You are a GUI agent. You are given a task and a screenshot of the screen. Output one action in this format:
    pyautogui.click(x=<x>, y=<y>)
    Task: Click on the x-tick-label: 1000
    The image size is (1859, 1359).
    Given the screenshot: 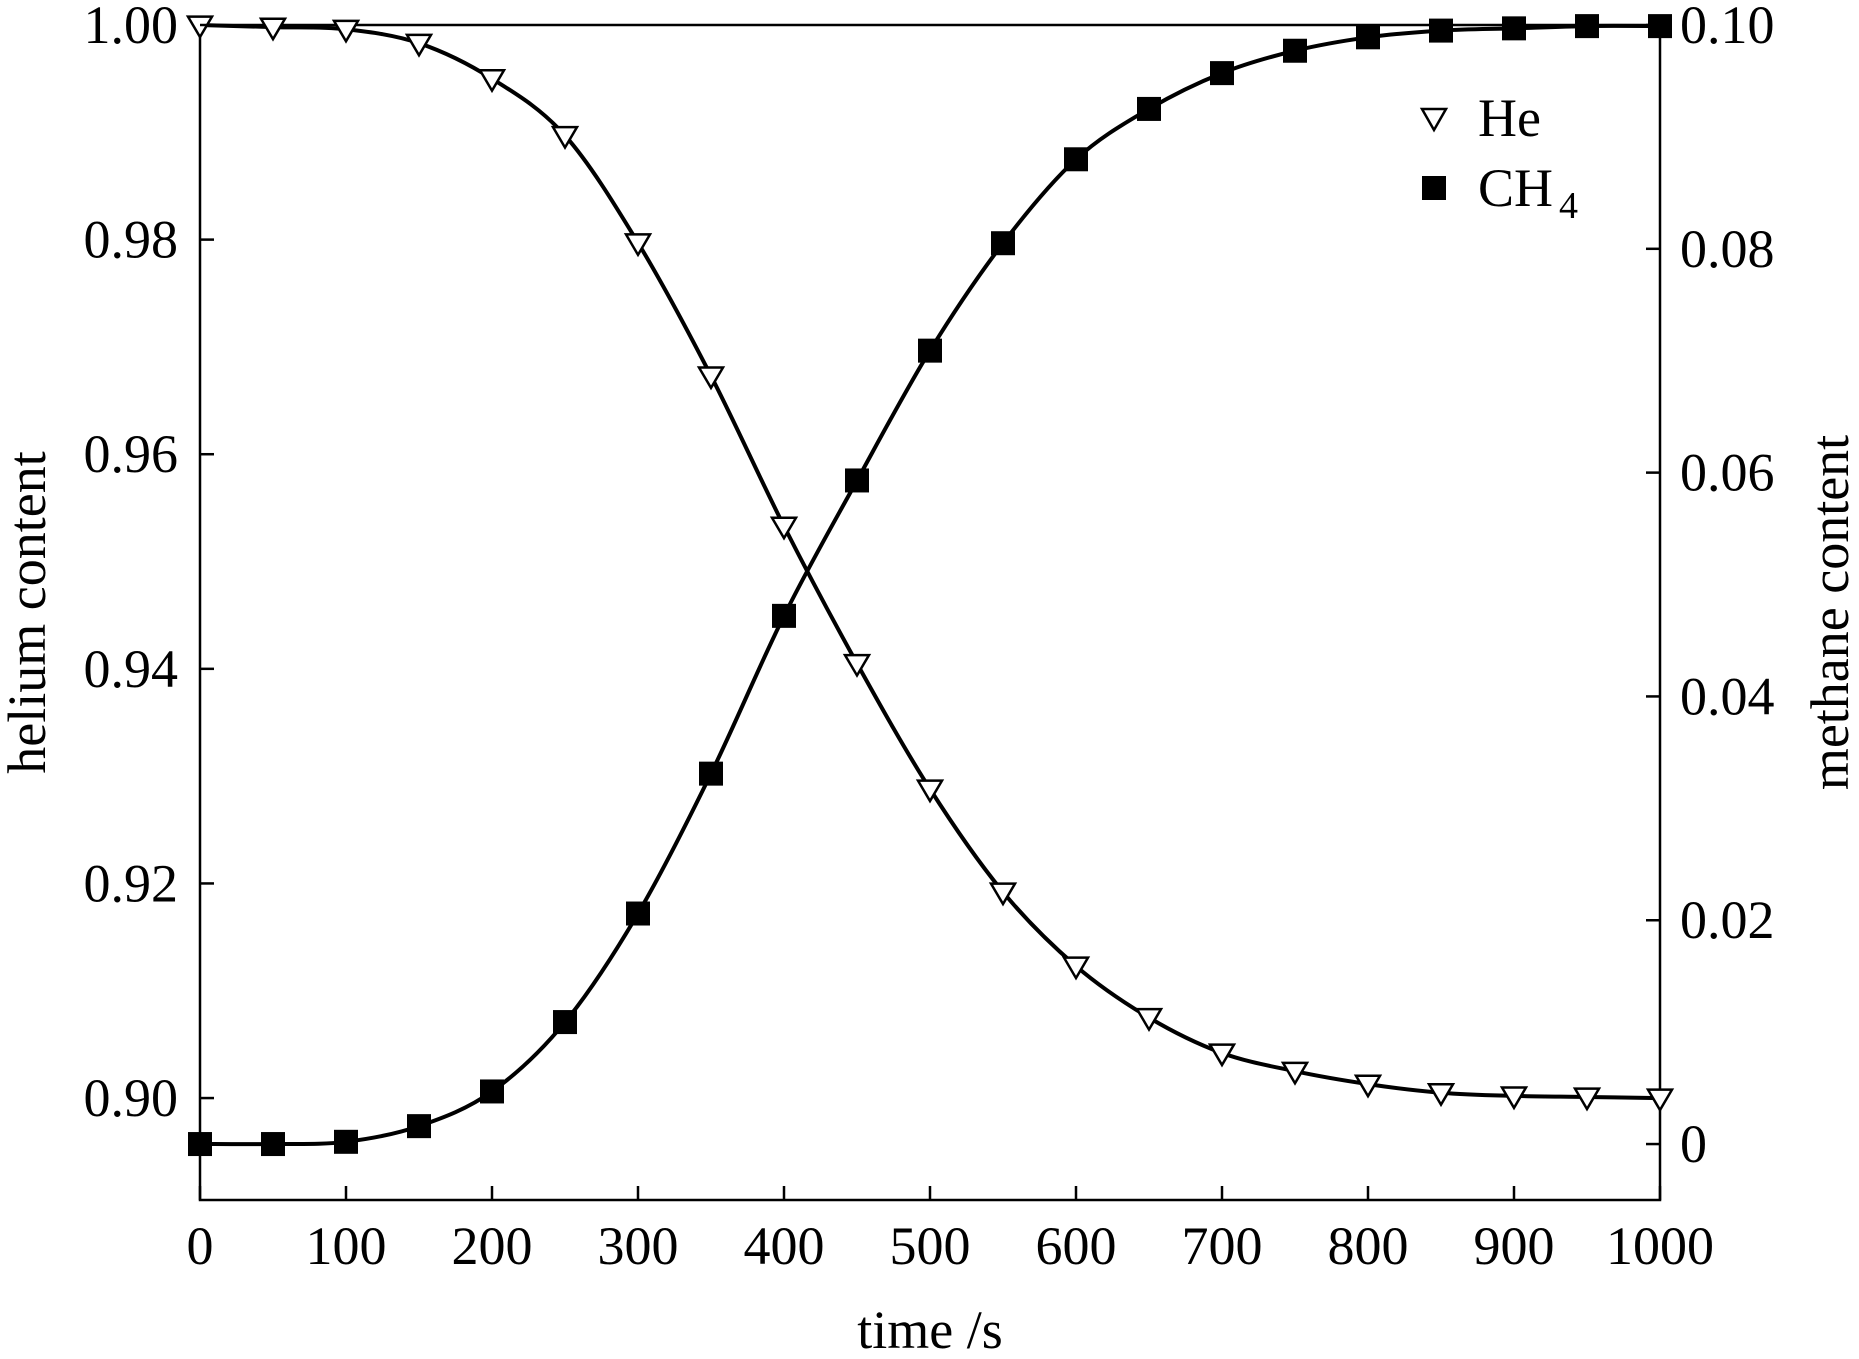 What is the action you would take?
    pyautogui.click(x=1660, y=1246)
    